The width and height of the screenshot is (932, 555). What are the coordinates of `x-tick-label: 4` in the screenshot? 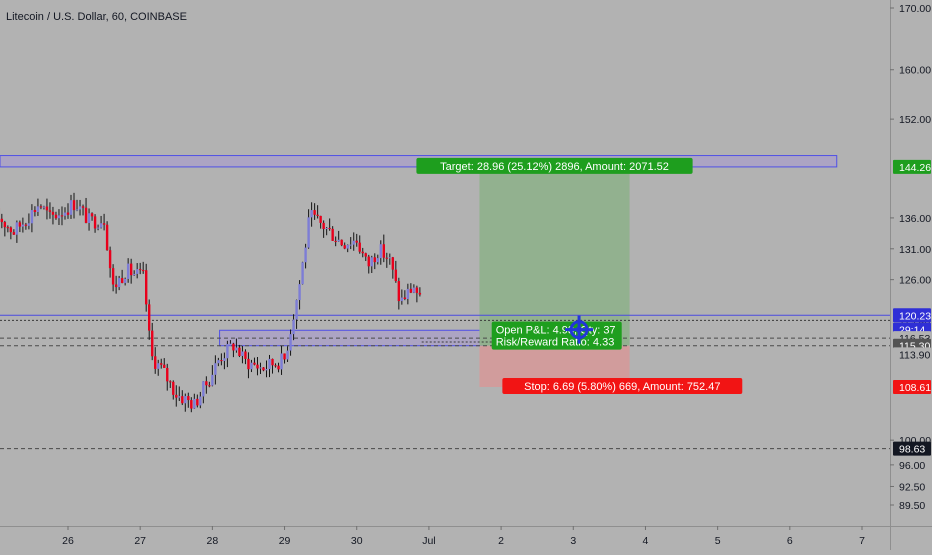 It's located at (646, 541).